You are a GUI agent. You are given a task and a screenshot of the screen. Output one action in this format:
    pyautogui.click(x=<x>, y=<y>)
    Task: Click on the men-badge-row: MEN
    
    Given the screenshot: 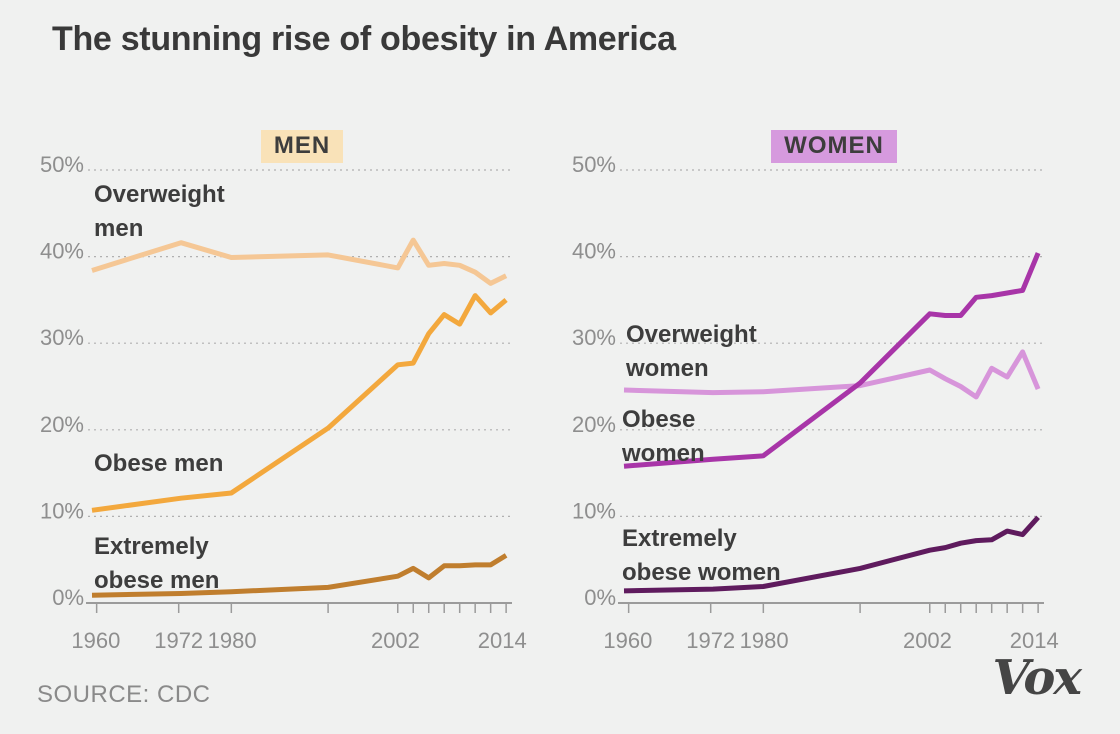 What is the action you would take?
    pyautogui.click(x=302, y=146)
    